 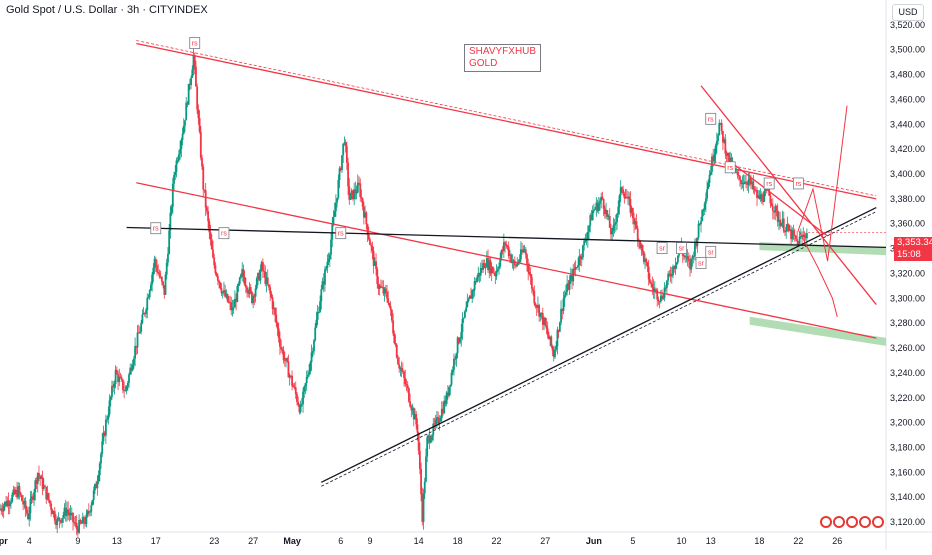 What do you see at coordinates (908, 12) in the screenshot?
I see `currency-button: USD` at bounding box center [908, 12].